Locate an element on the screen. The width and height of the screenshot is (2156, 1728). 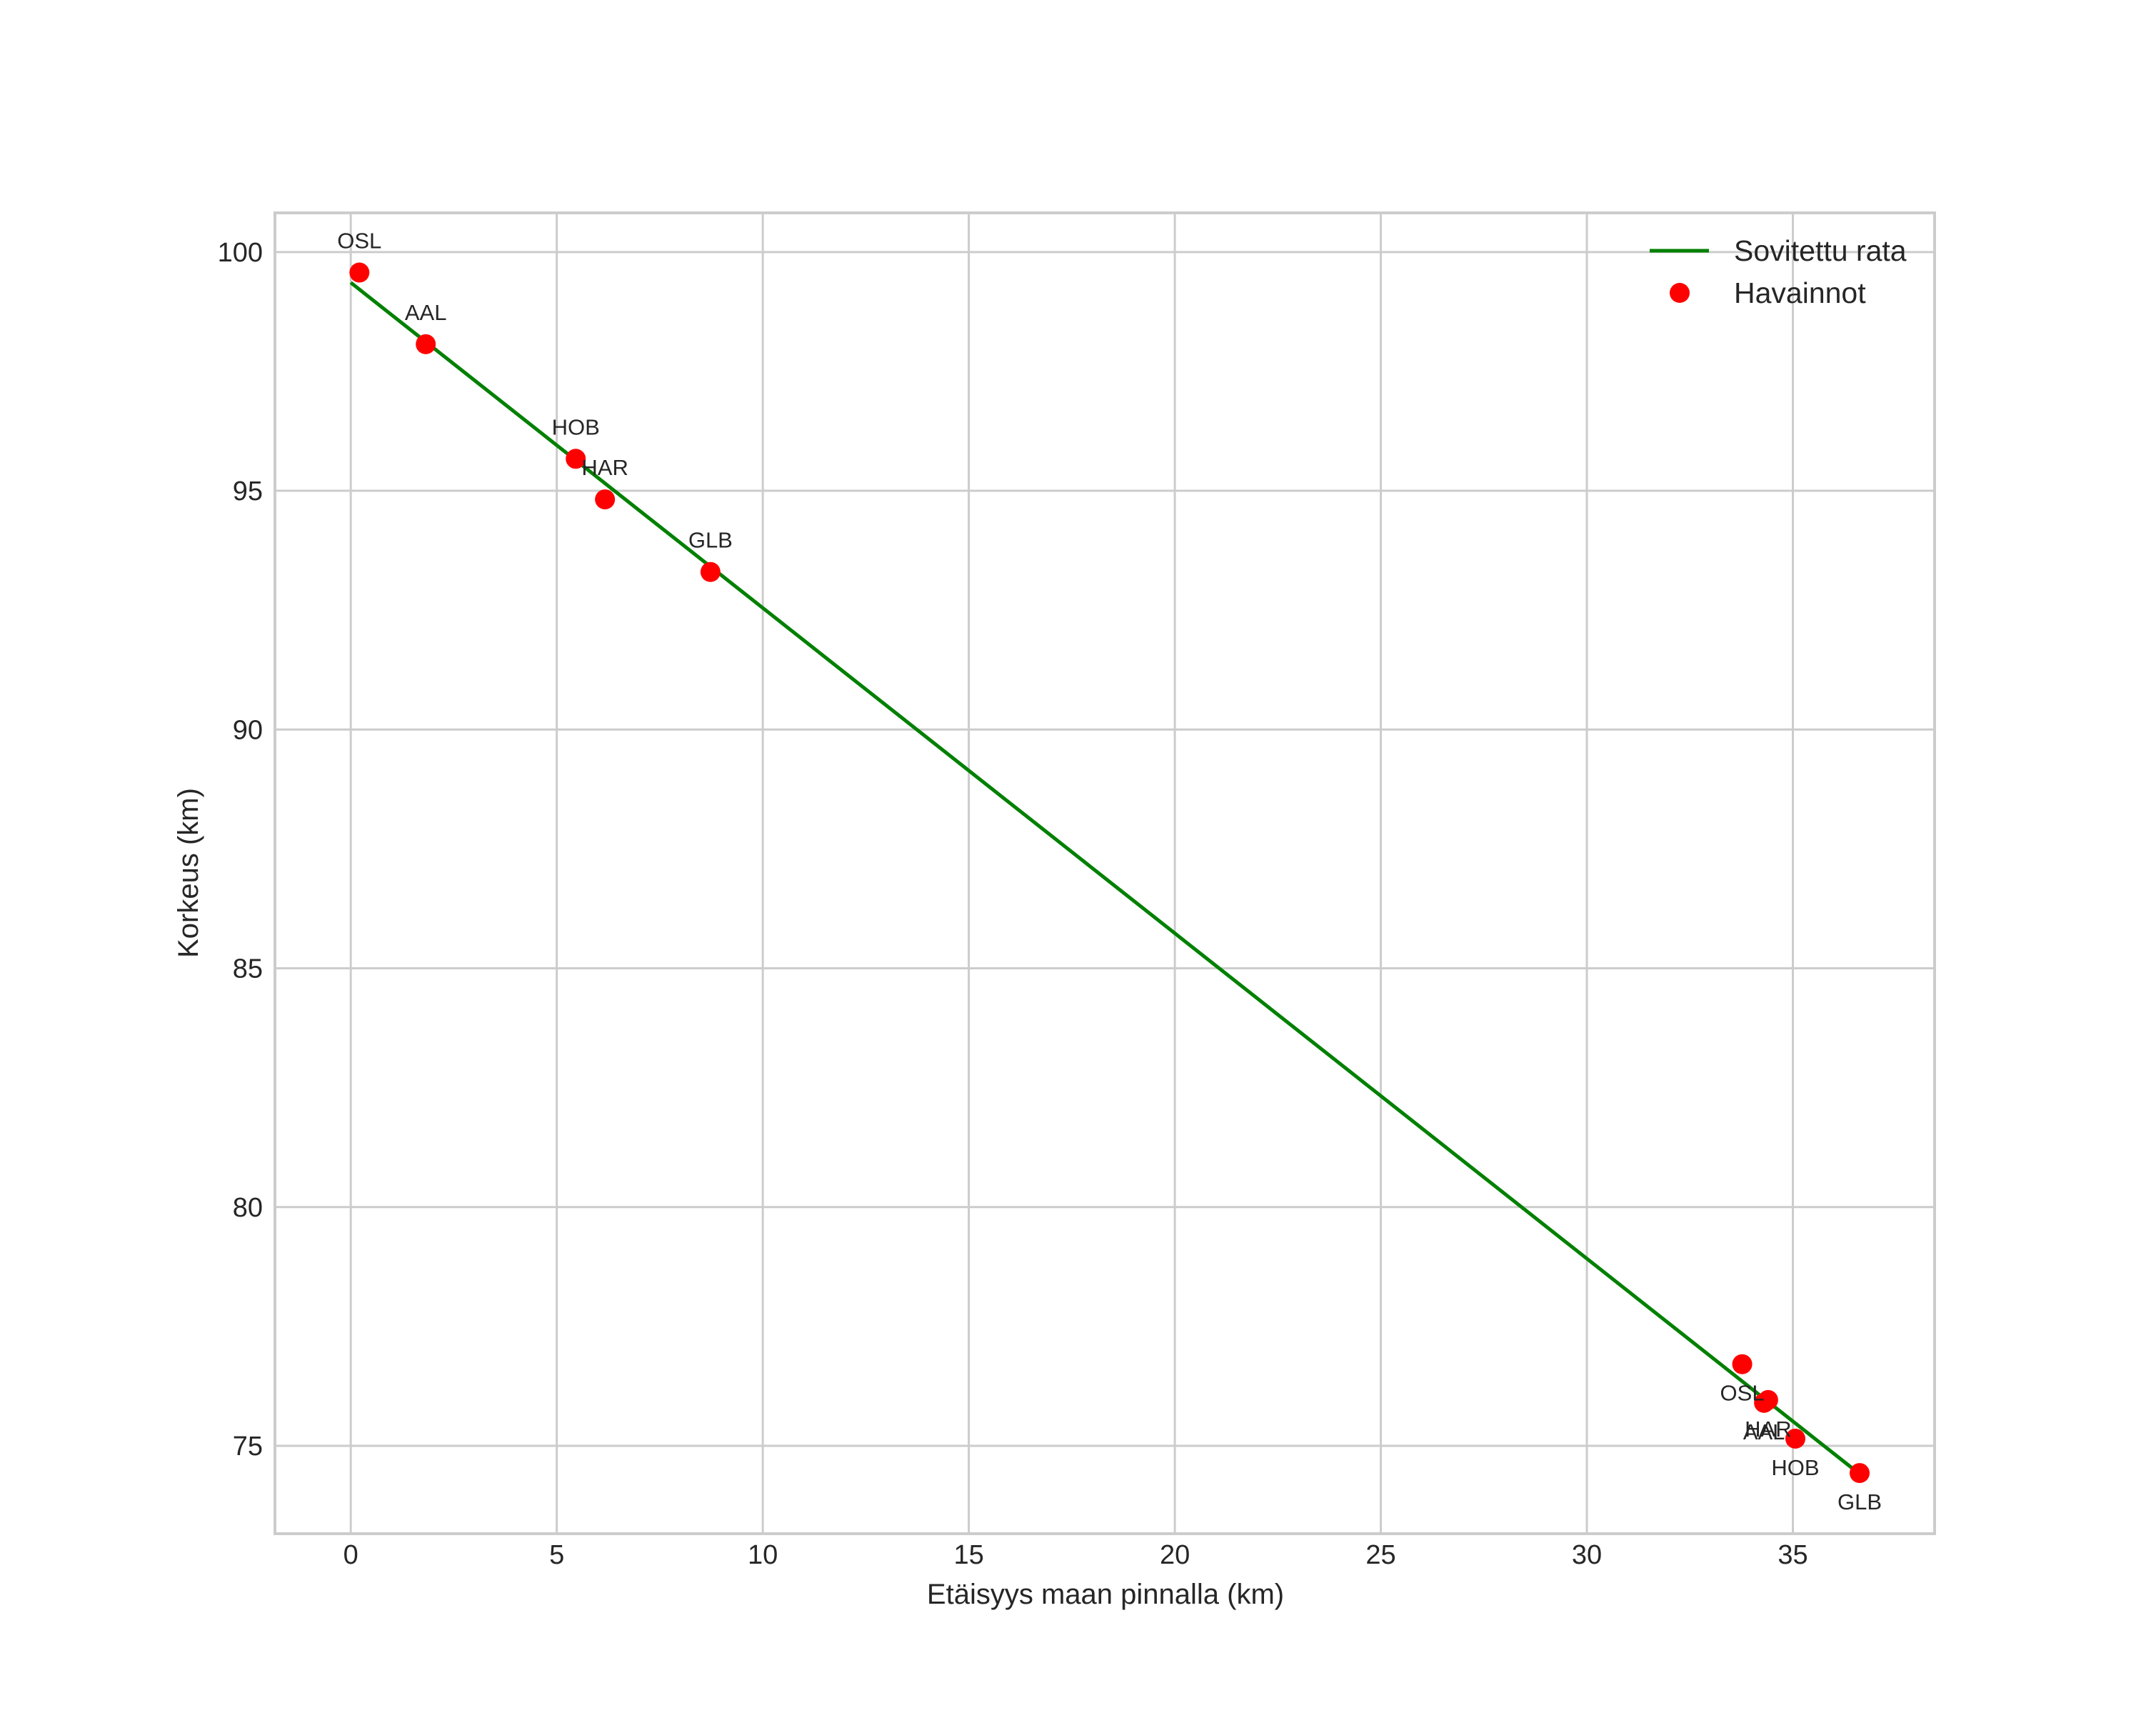
x-tick-label: 10 is located at coordinates (763, 1555).